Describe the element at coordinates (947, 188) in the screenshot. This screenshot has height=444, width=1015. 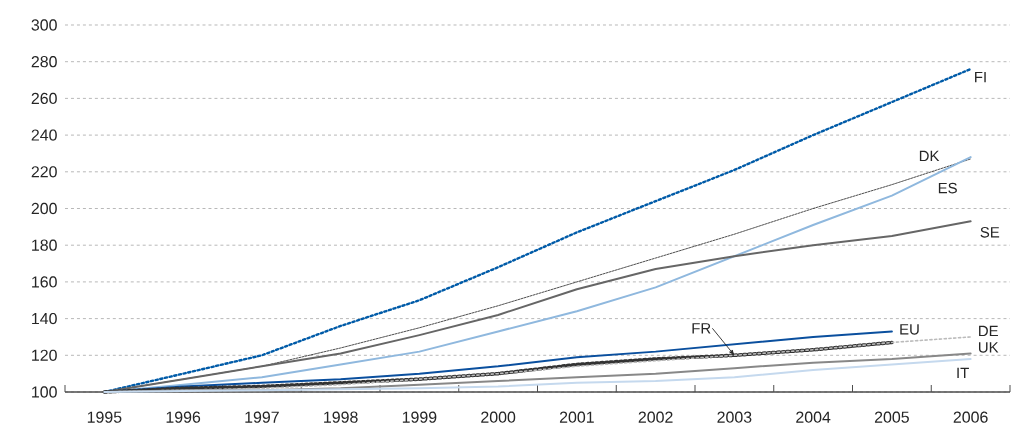
I see `series-label: ES` at that location.